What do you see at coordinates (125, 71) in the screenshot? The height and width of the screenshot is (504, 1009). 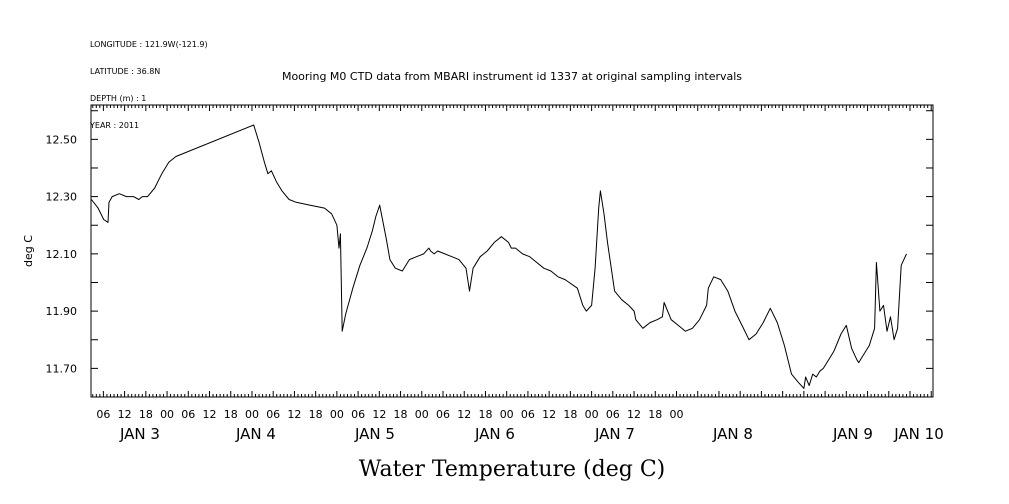 I see `latitude-label: LATITUDE : 36.8N` at bounding box center [125, 71].